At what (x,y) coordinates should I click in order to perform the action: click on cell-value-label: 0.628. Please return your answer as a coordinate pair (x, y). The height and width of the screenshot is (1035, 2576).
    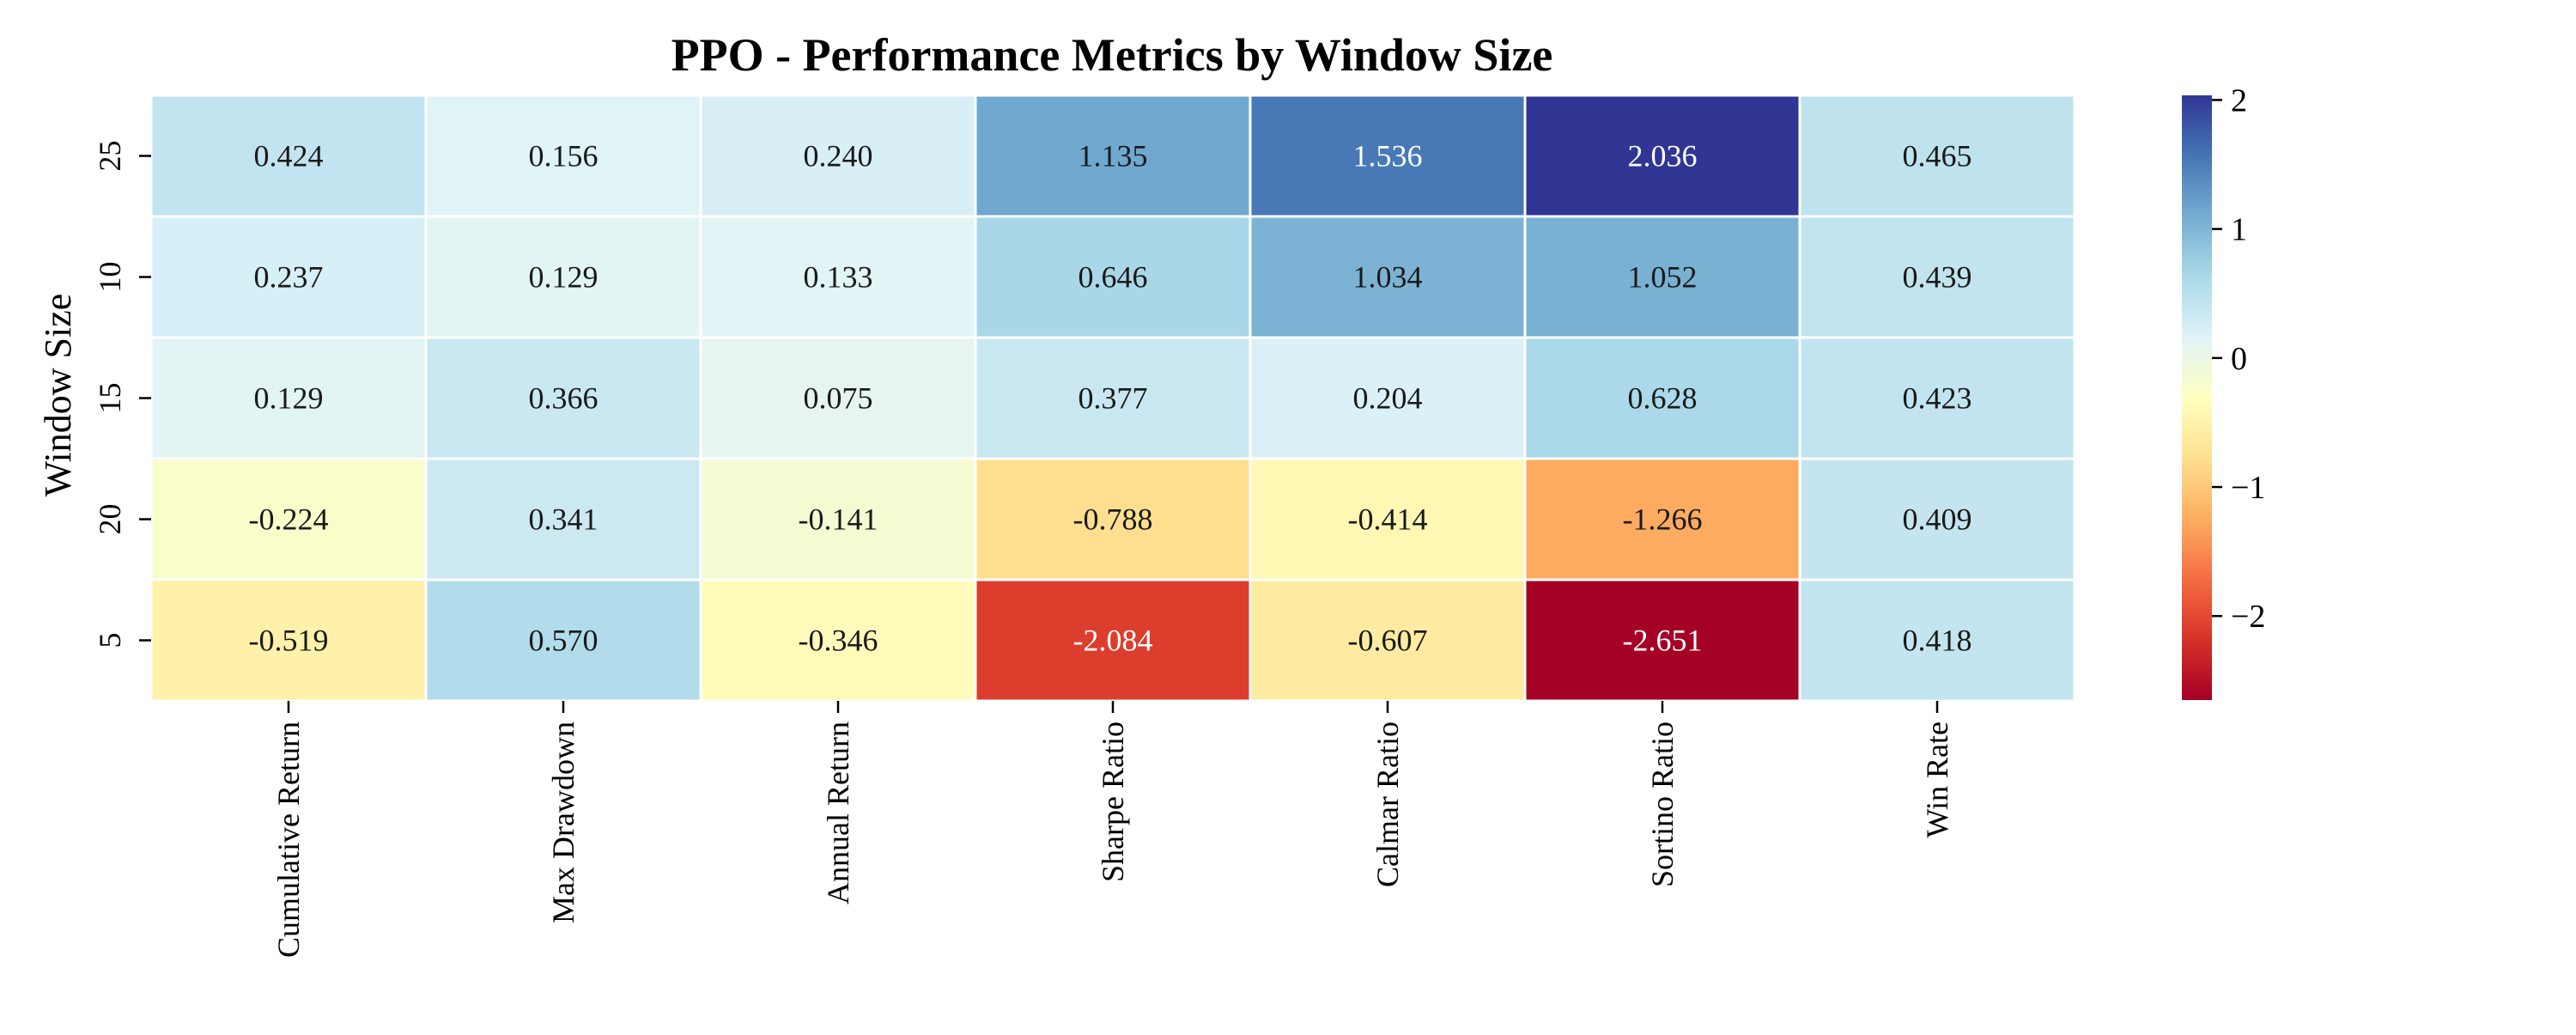
    Looking at the image, I should click on (1663, 398).